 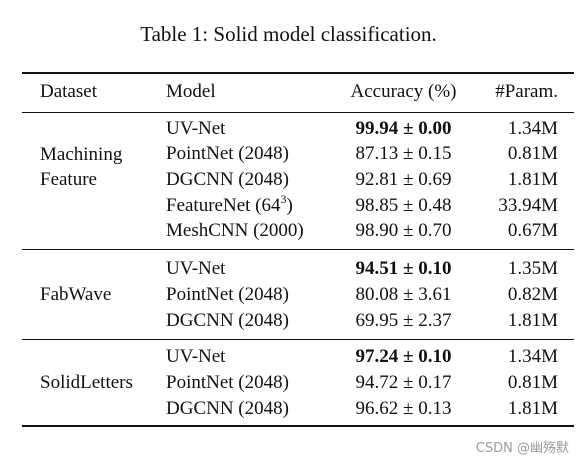 What do you see at coordinates (68, 91) in the screenshot?
I see `header-dataset: Dataset` at bounding box center [68, 91].